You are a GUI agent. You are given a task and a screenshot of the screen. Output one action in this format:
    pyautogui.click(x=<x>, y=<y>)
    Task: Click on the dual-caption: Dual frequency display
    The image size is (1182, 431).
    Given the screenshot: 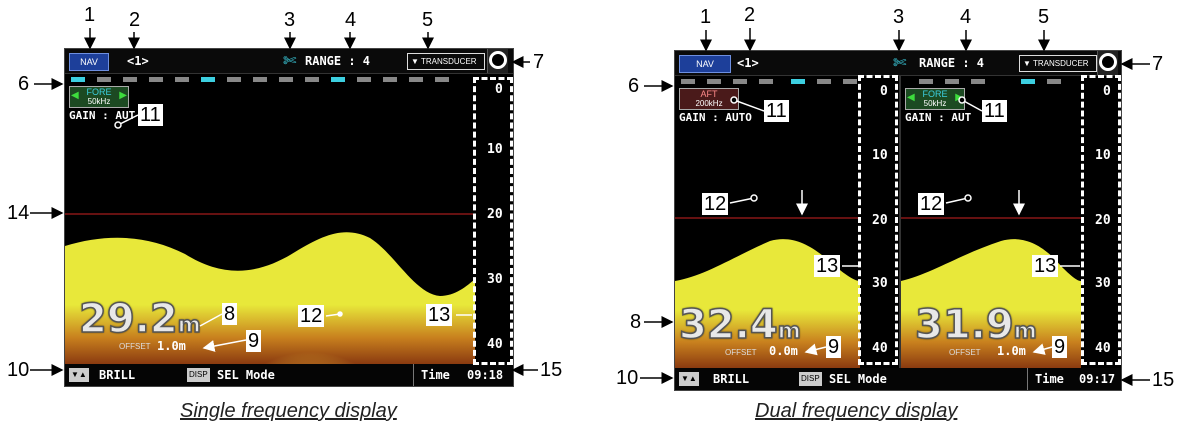 What is the action you would take?
    pyautogui.click(x=856, y=411)
    